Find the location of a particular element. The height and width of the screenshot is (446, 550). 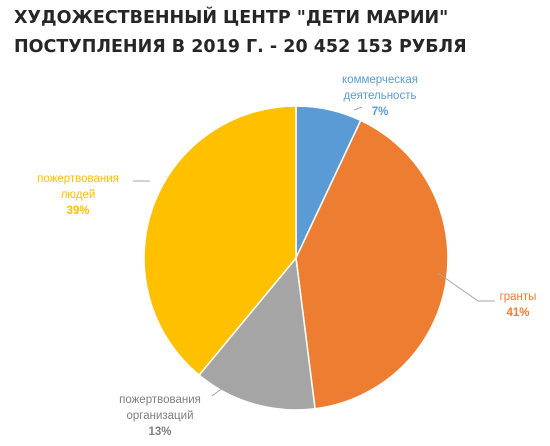

slice-label: пожертвования людей 39% is located at coordinates (78, 195).